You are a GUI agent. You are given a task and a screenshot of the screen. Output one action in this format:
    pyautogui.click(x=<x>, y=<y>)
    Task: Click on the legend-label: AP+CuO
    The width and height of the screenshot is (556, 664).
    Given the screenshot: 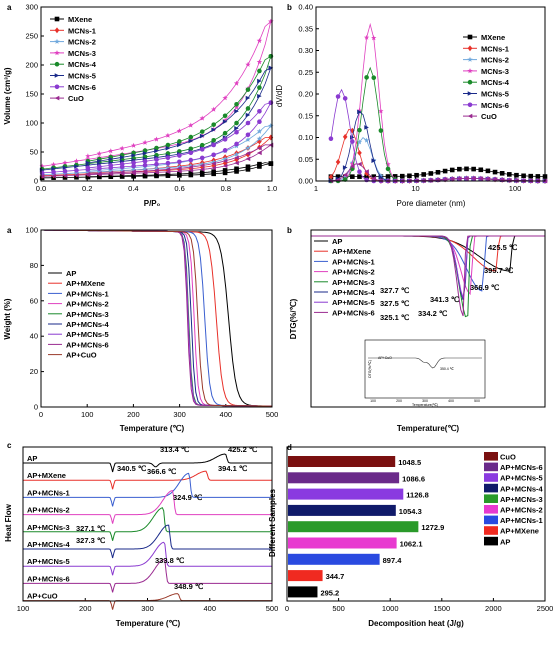 What is the action you would take?
    pyautogui.click(x=81, y=355)
    